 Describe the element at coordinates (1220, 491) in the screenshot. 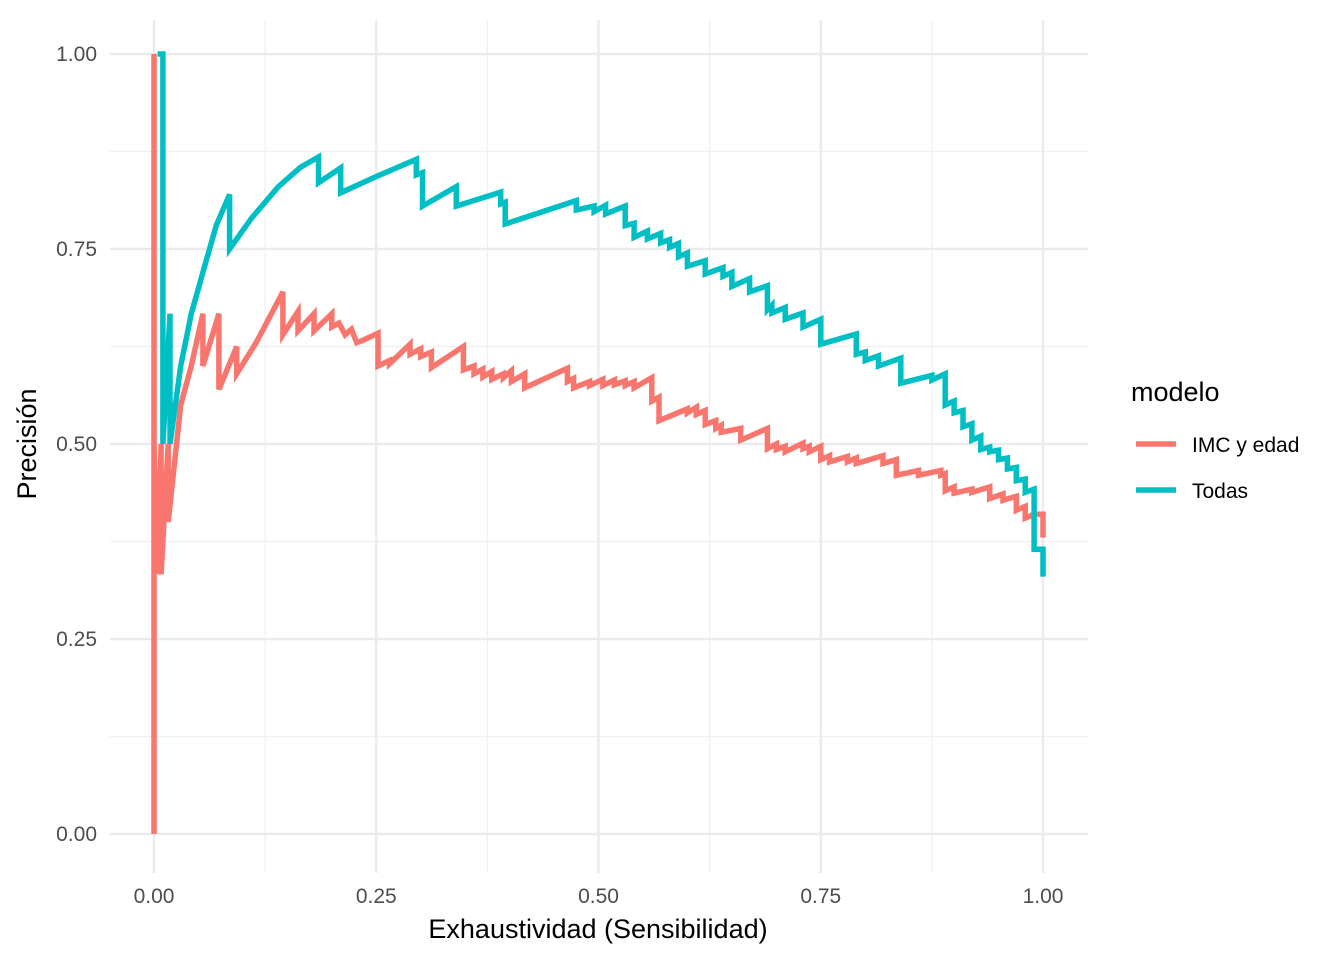

I see `legend-entry-label: Todas` at that location.